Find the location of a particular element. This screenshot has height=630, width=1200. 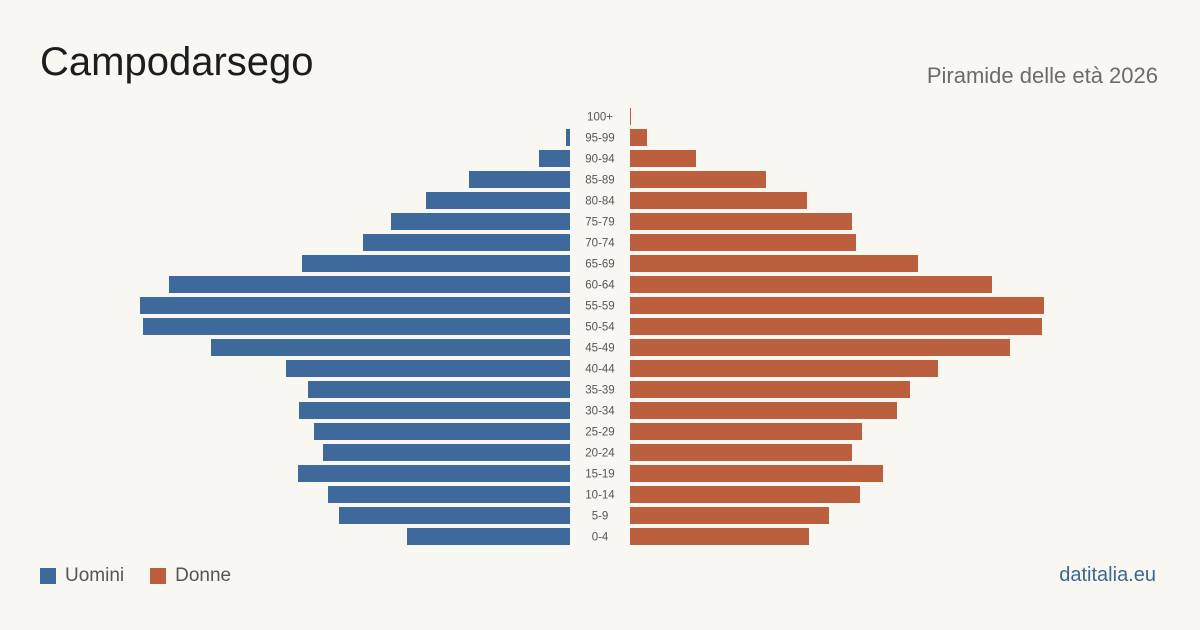

age-label: 20-24 is located at coordinates (600, 454).